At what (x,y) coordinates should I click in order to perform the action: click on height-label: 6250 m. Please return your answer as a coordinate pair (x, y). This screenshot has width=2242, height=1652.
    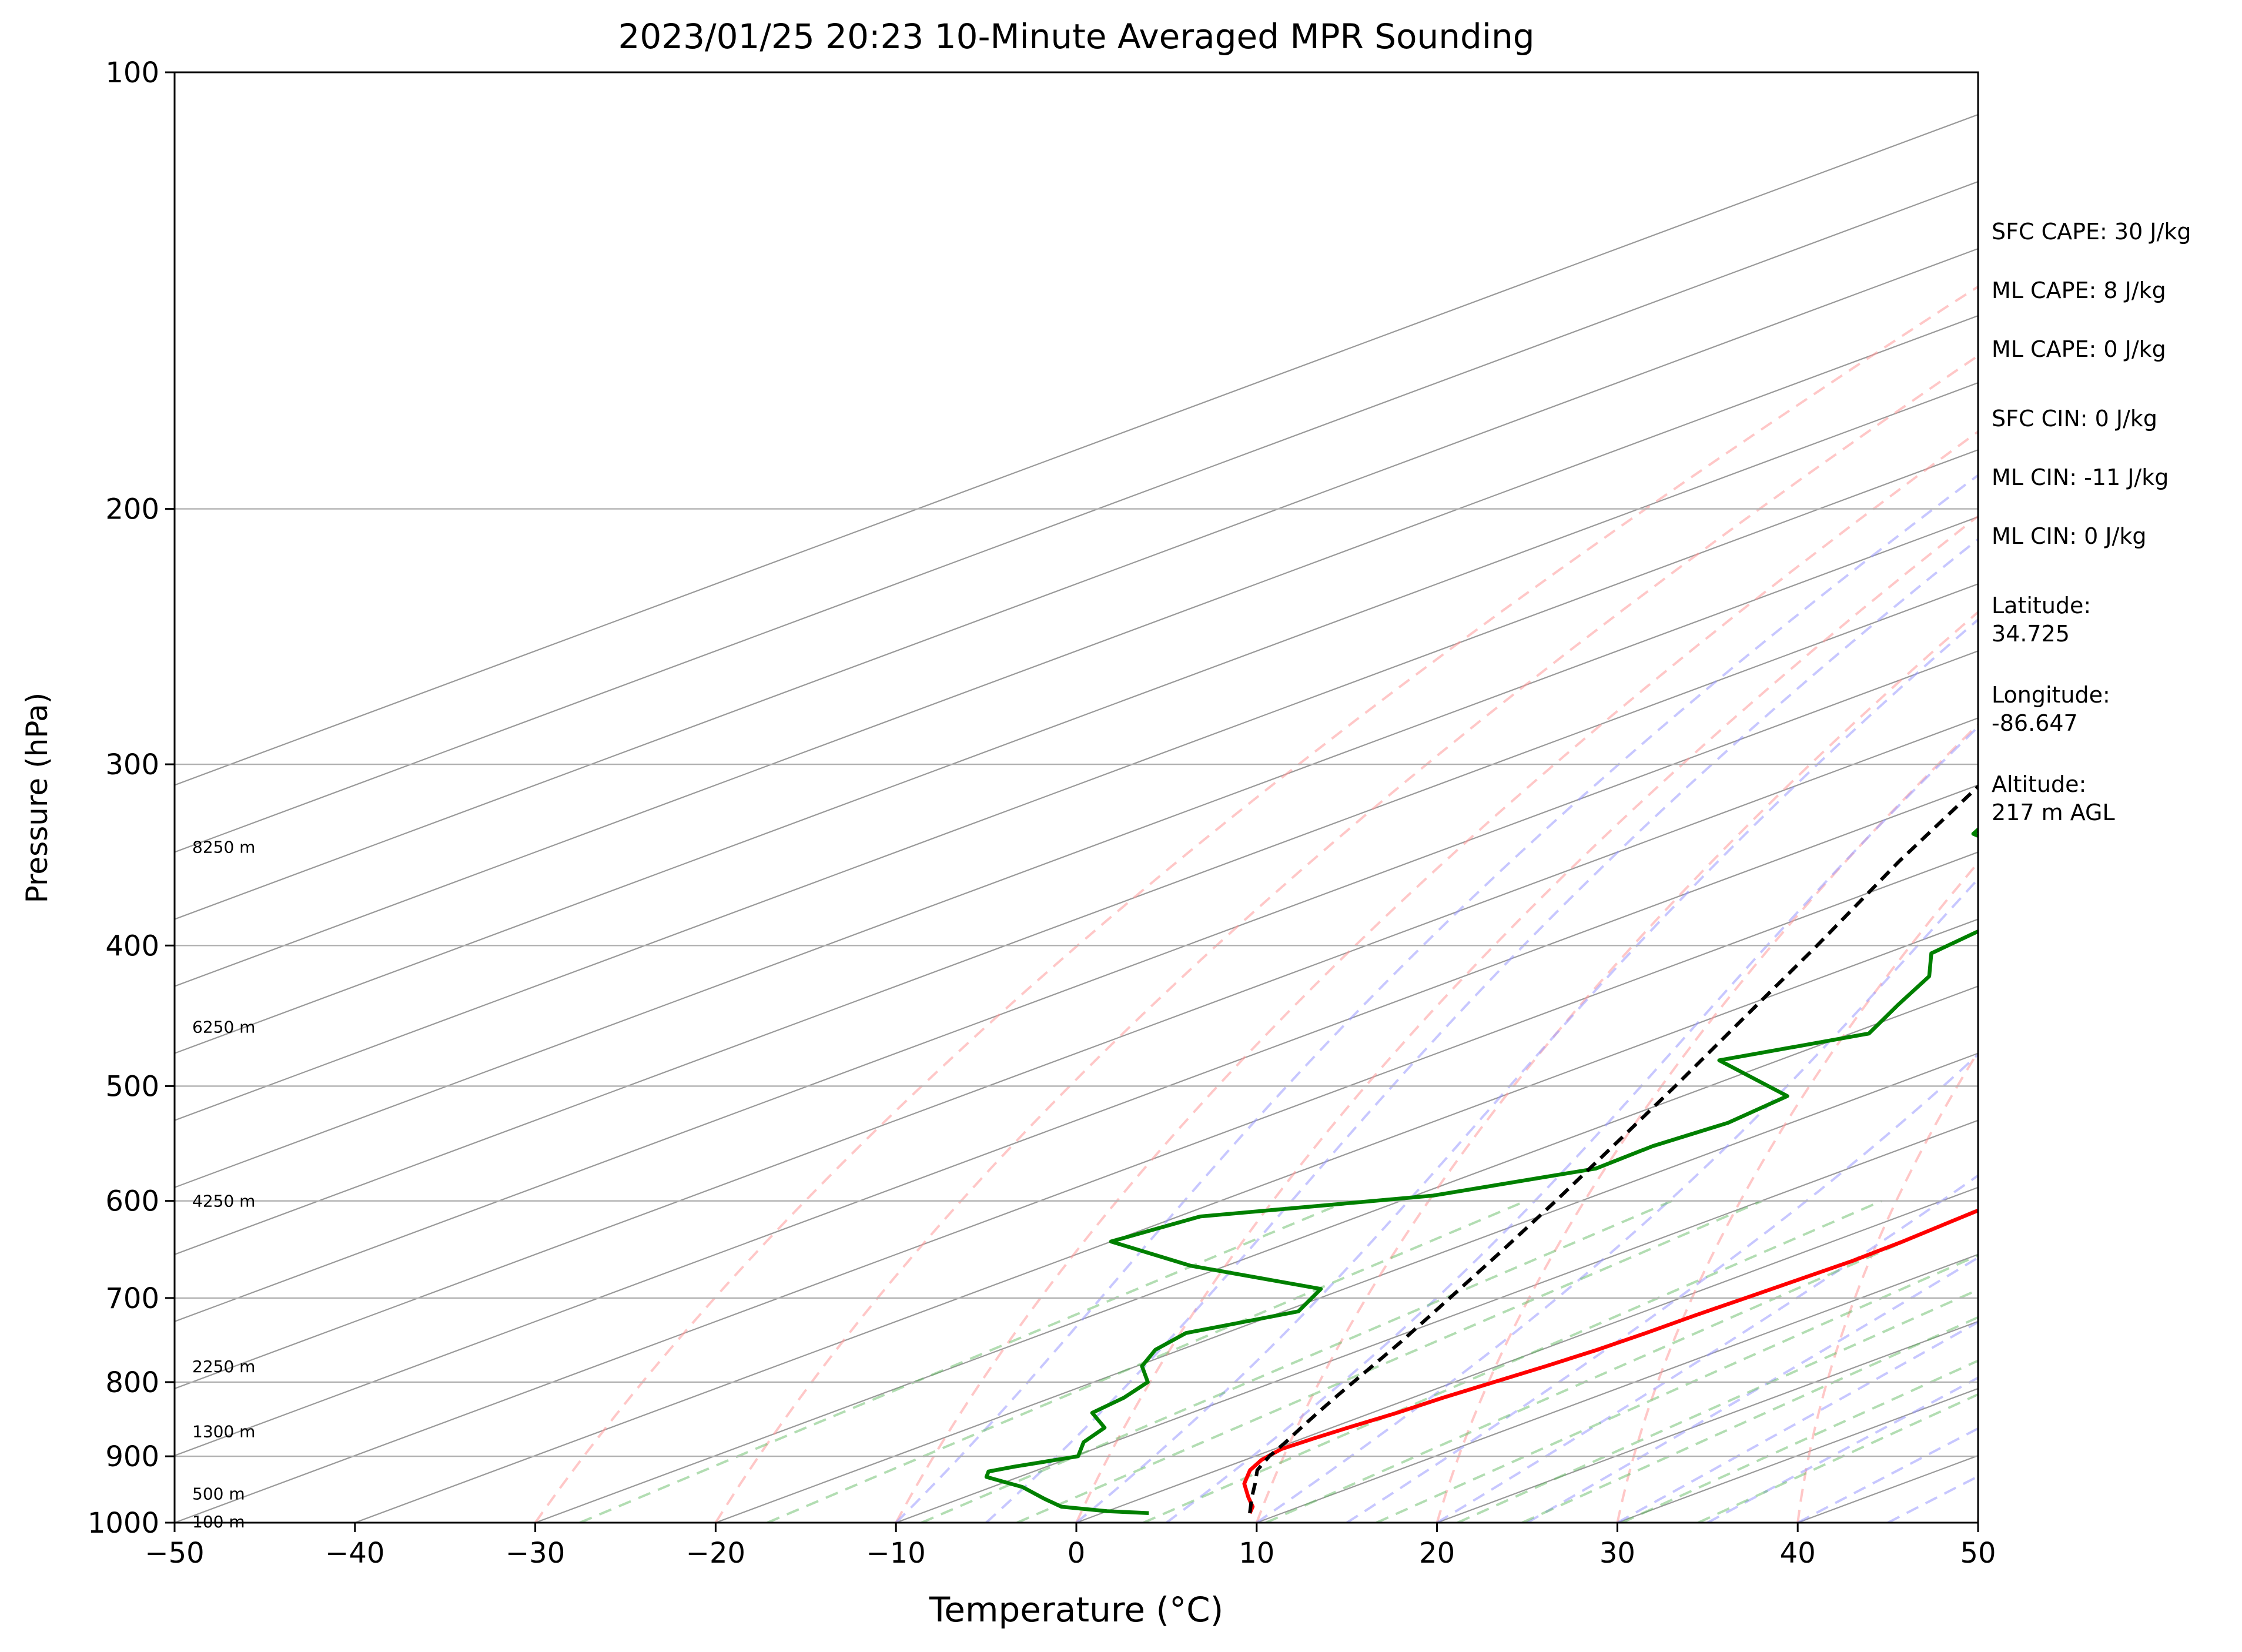
    Looking at the image, I should click on (223, 1026).